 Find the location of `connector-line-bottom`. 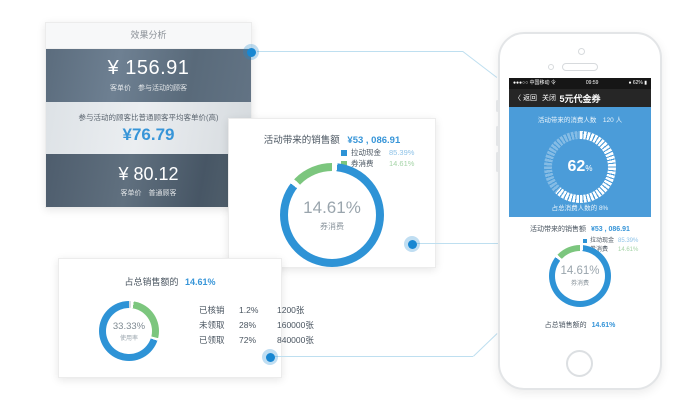

connector-line-bottom is located at coordinates (374, 356).